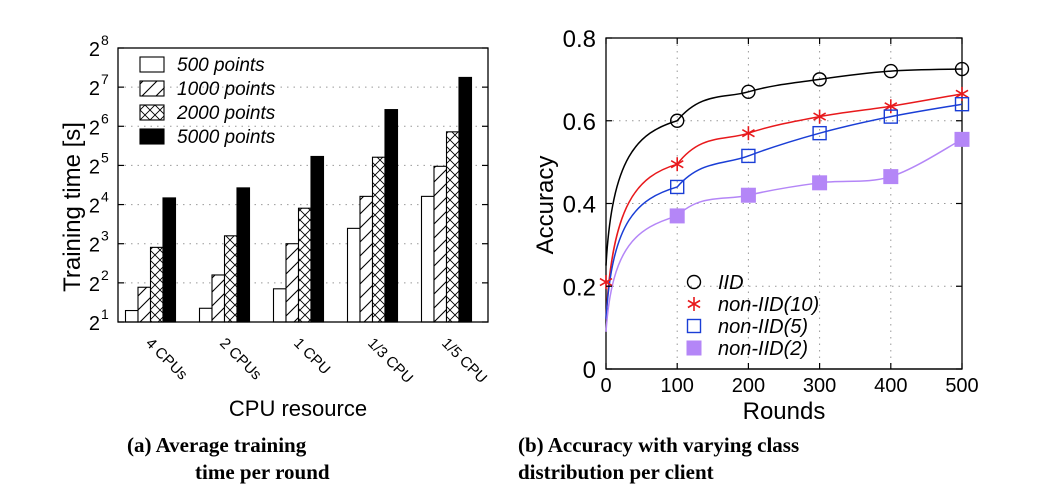  I want to click on left-x-tick-label: 1 CPU, so click(311, 356).